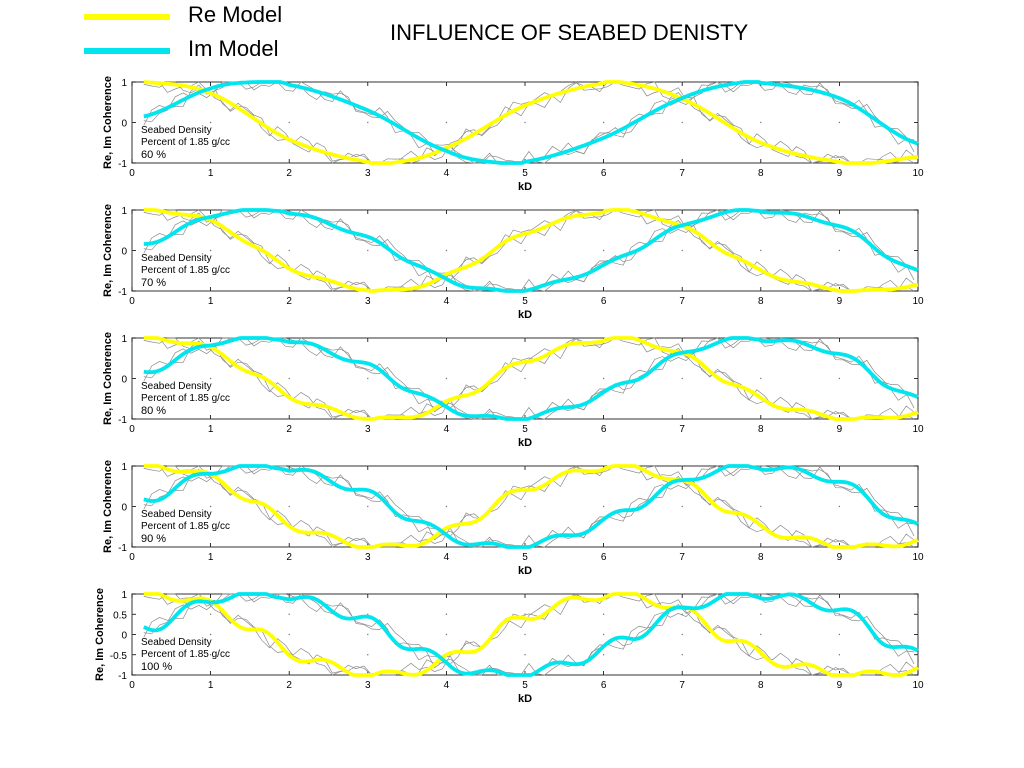 The image size is (1024, 768). I want to click on y-tick-label: -0.5, so click(119, 656).